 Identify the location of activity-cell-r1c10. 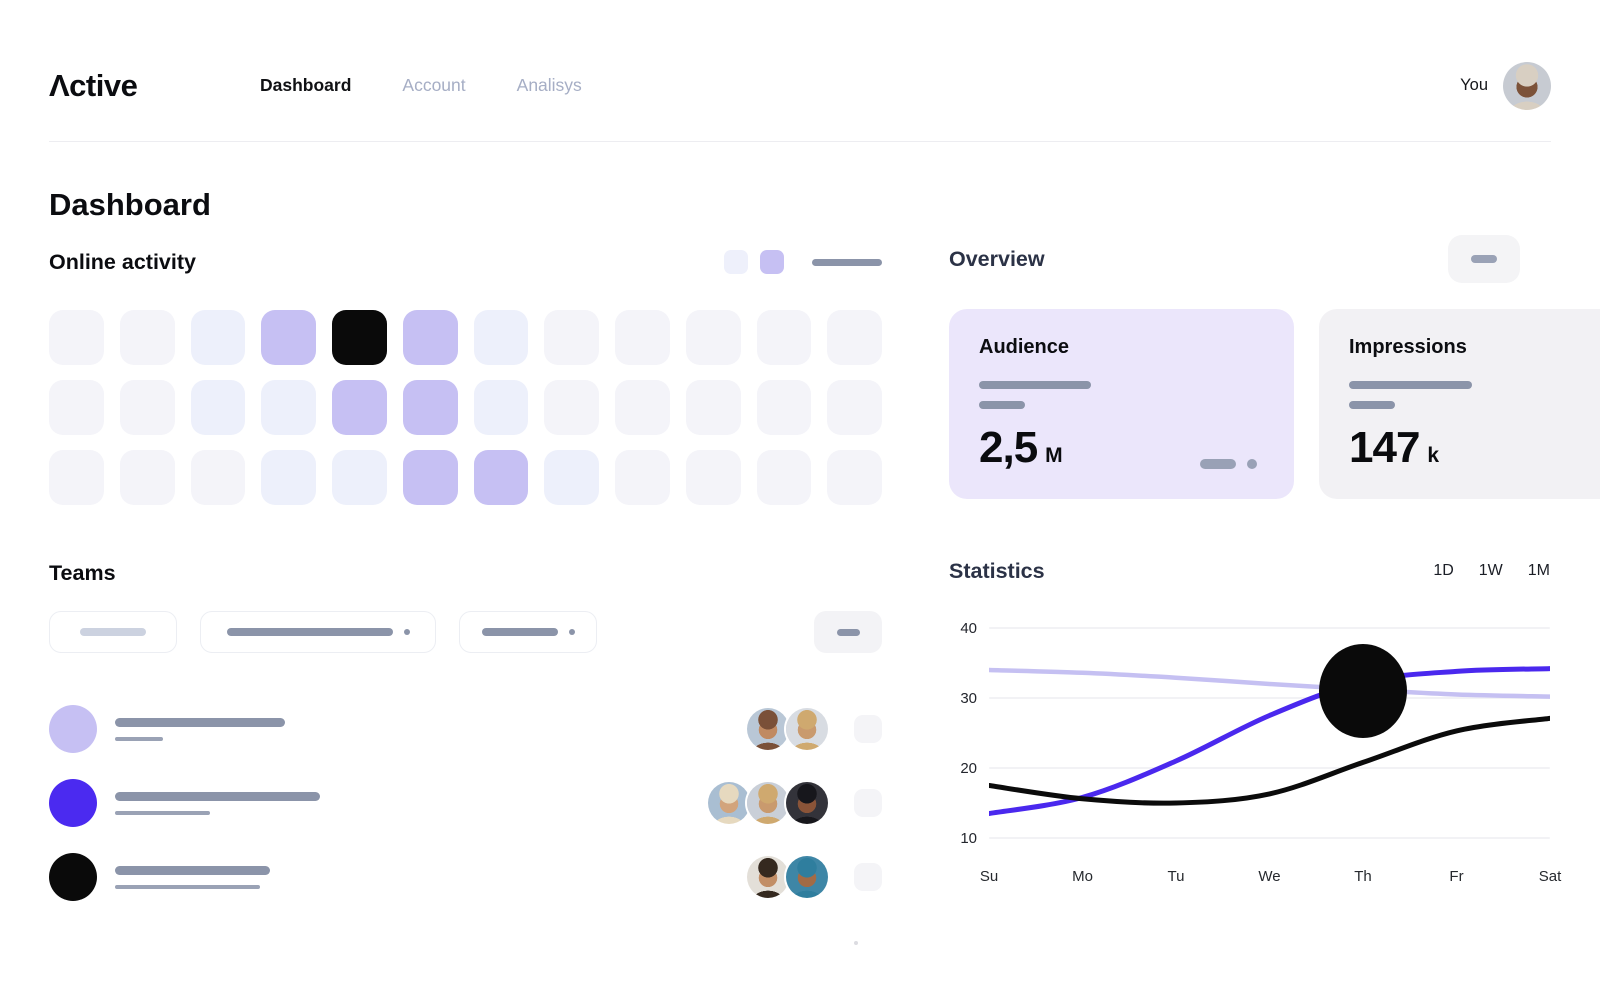
(713, 337).